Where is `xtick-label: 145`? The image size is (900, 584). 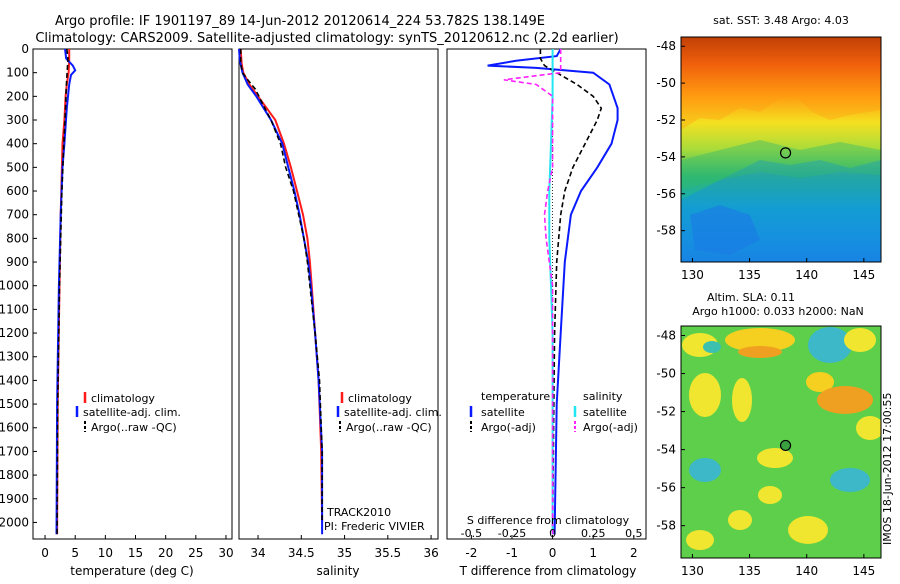 xtick-label: 145 is located at coordinates (863, 571).